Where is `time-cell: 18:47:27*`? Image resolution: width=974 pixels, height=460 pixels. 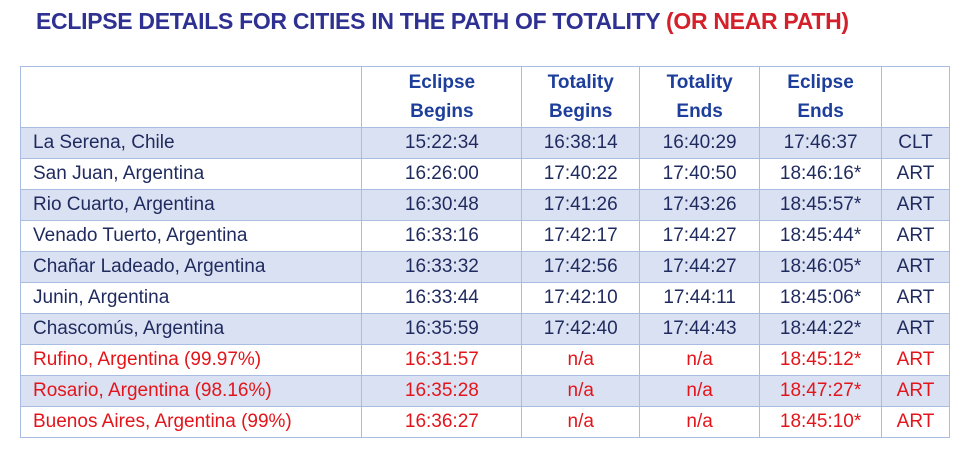 time-cell: 18:47:27* is located at coordinates (821, 391).